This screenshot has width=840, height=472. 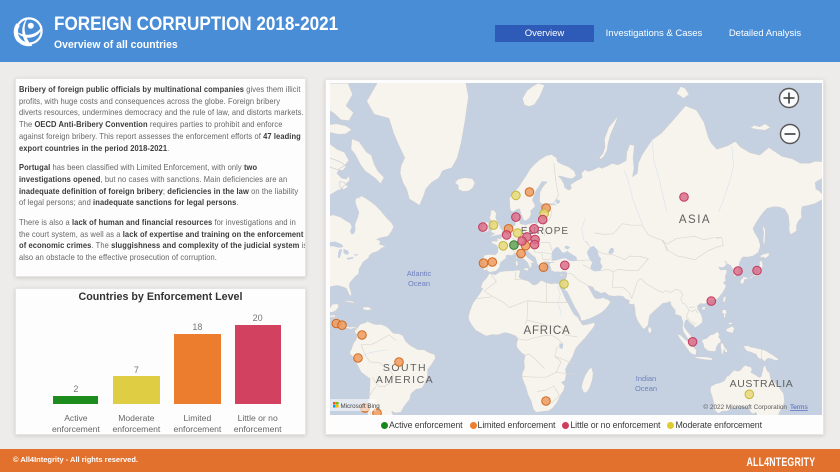 What do you see at coordinates (361, 406) in the screenshot?
I see `svg-text: Microsoft Bing` at bounding box center [361, 406].